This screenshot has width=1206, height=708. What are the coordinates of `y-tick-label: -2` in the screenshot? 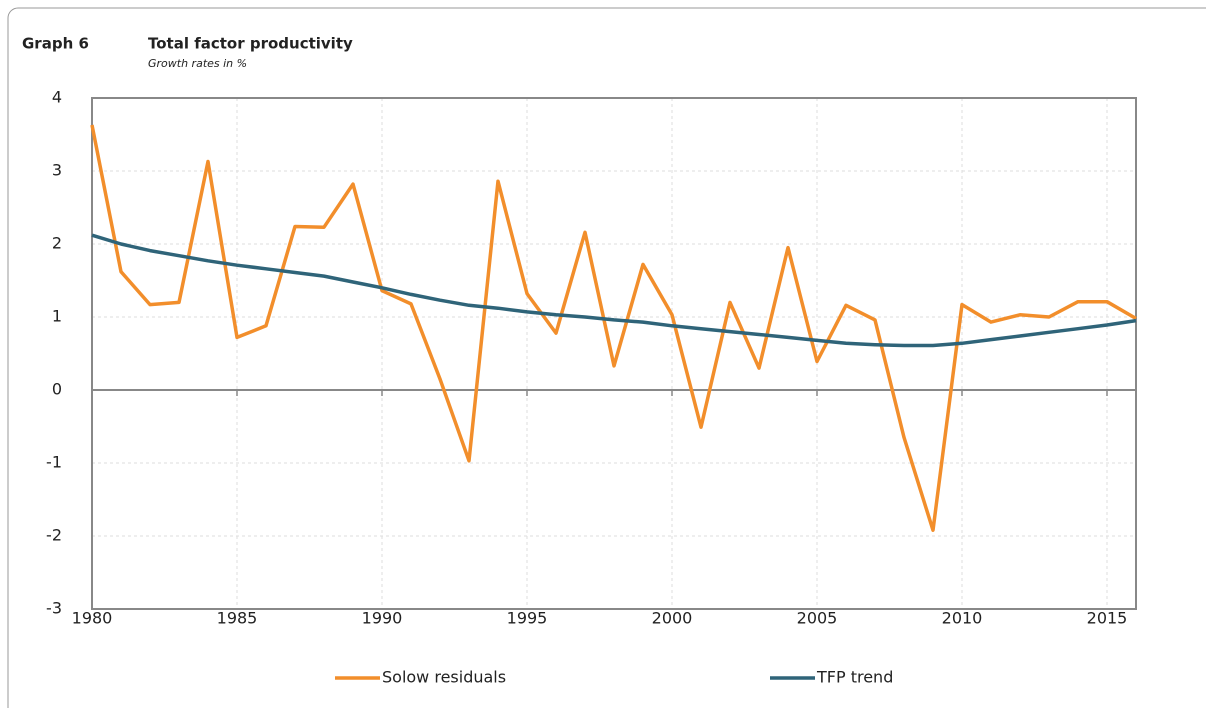 It's located at (54, 535).